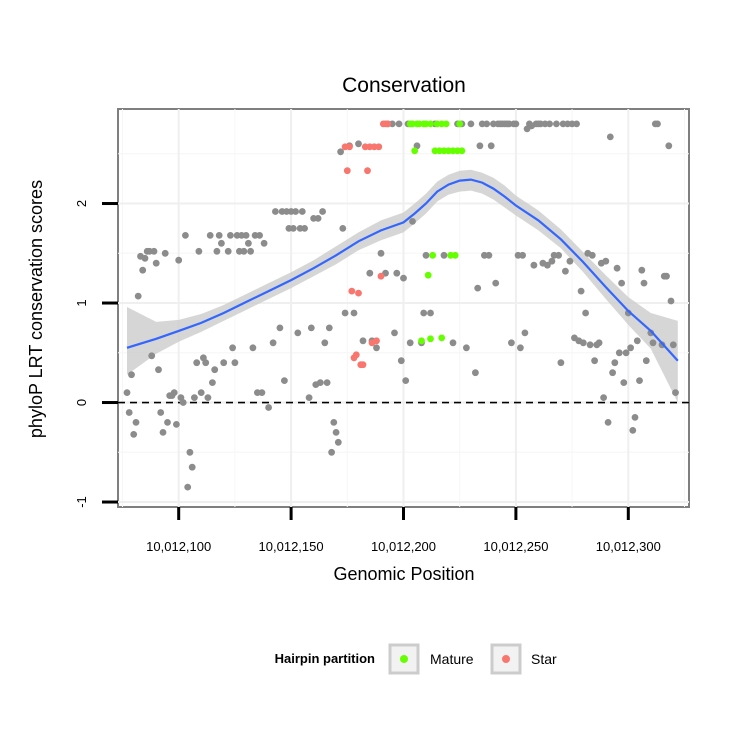 Image resolution: width=750 pixels, height=750 pixels. I want to click on legend-label-mature: Mature, so click(452, 659).